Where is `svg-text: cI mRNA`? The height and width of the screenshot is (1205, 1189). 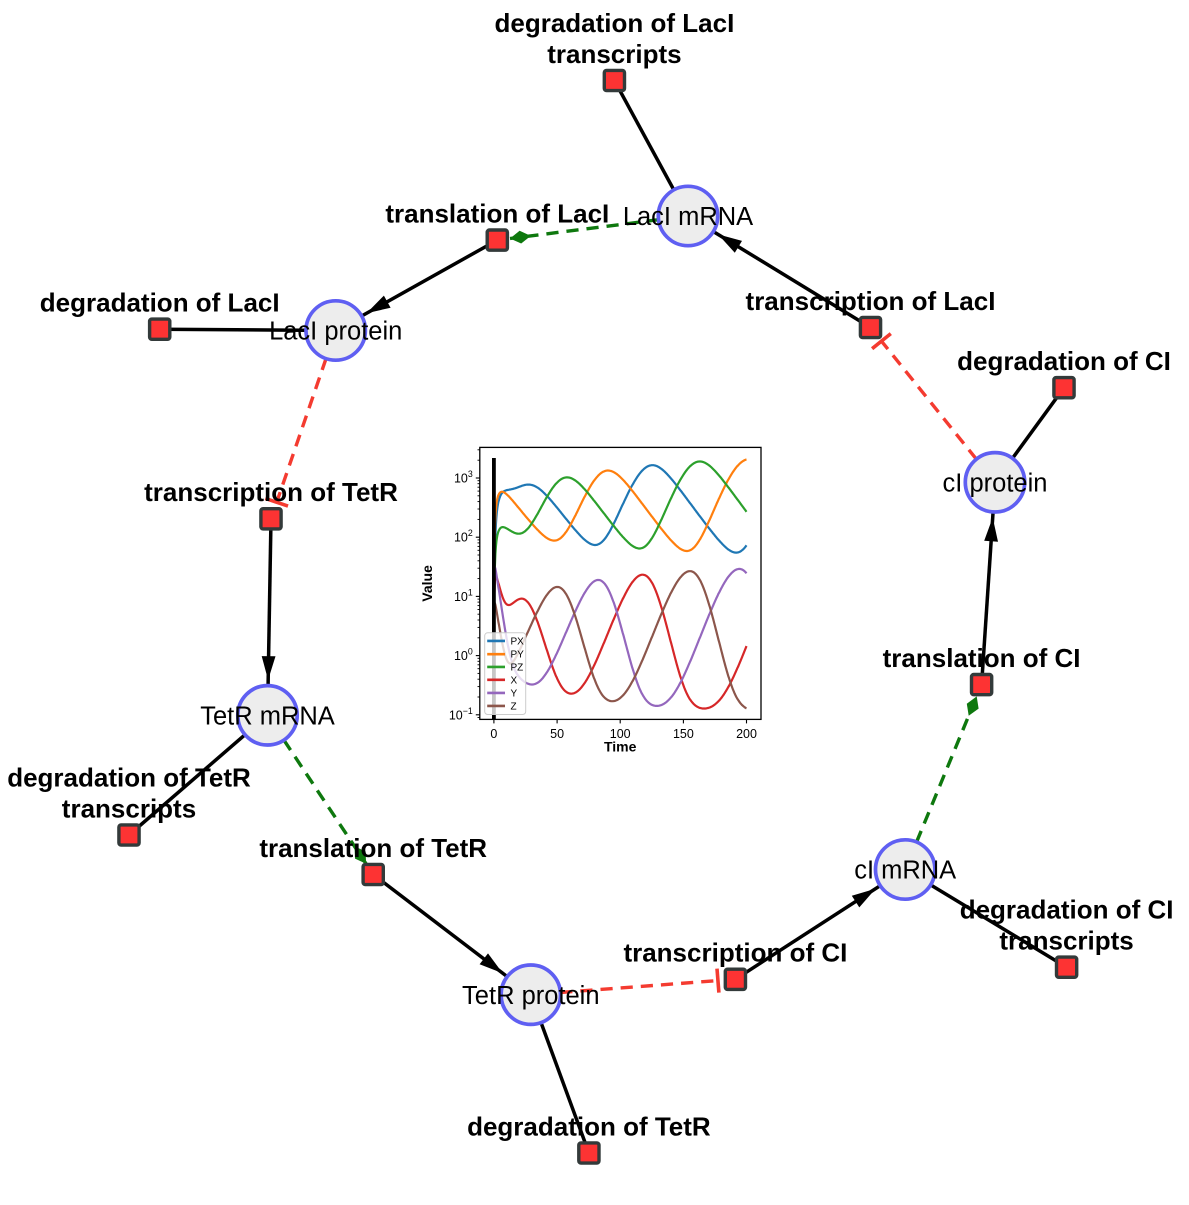
svg-text: cI mRNA is located at coordinates (905, 871).